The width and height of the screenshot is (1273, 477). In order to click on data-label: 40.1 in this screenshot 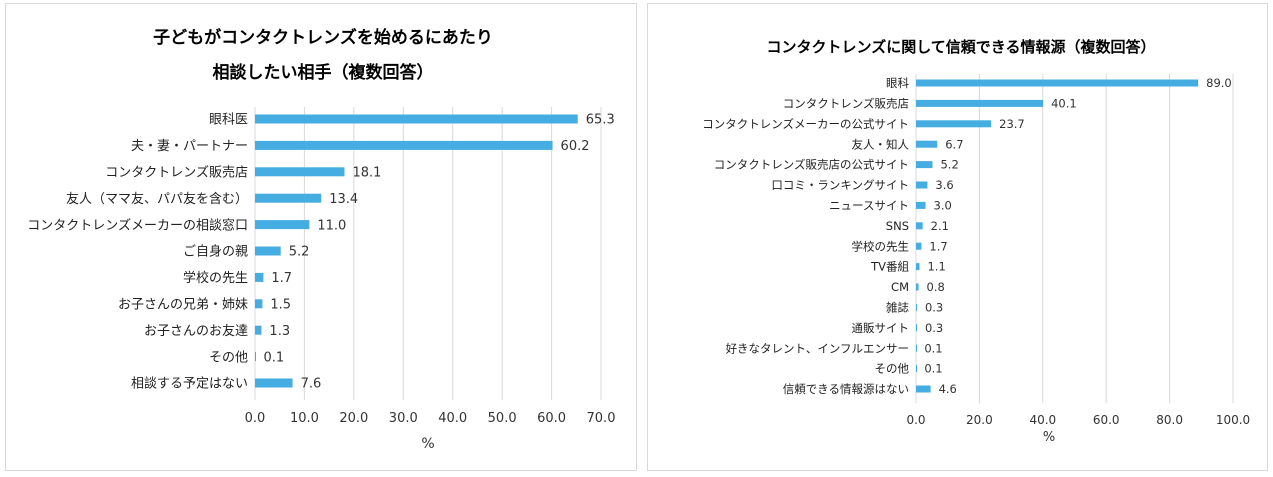, I will do `click(1064, 104)`.